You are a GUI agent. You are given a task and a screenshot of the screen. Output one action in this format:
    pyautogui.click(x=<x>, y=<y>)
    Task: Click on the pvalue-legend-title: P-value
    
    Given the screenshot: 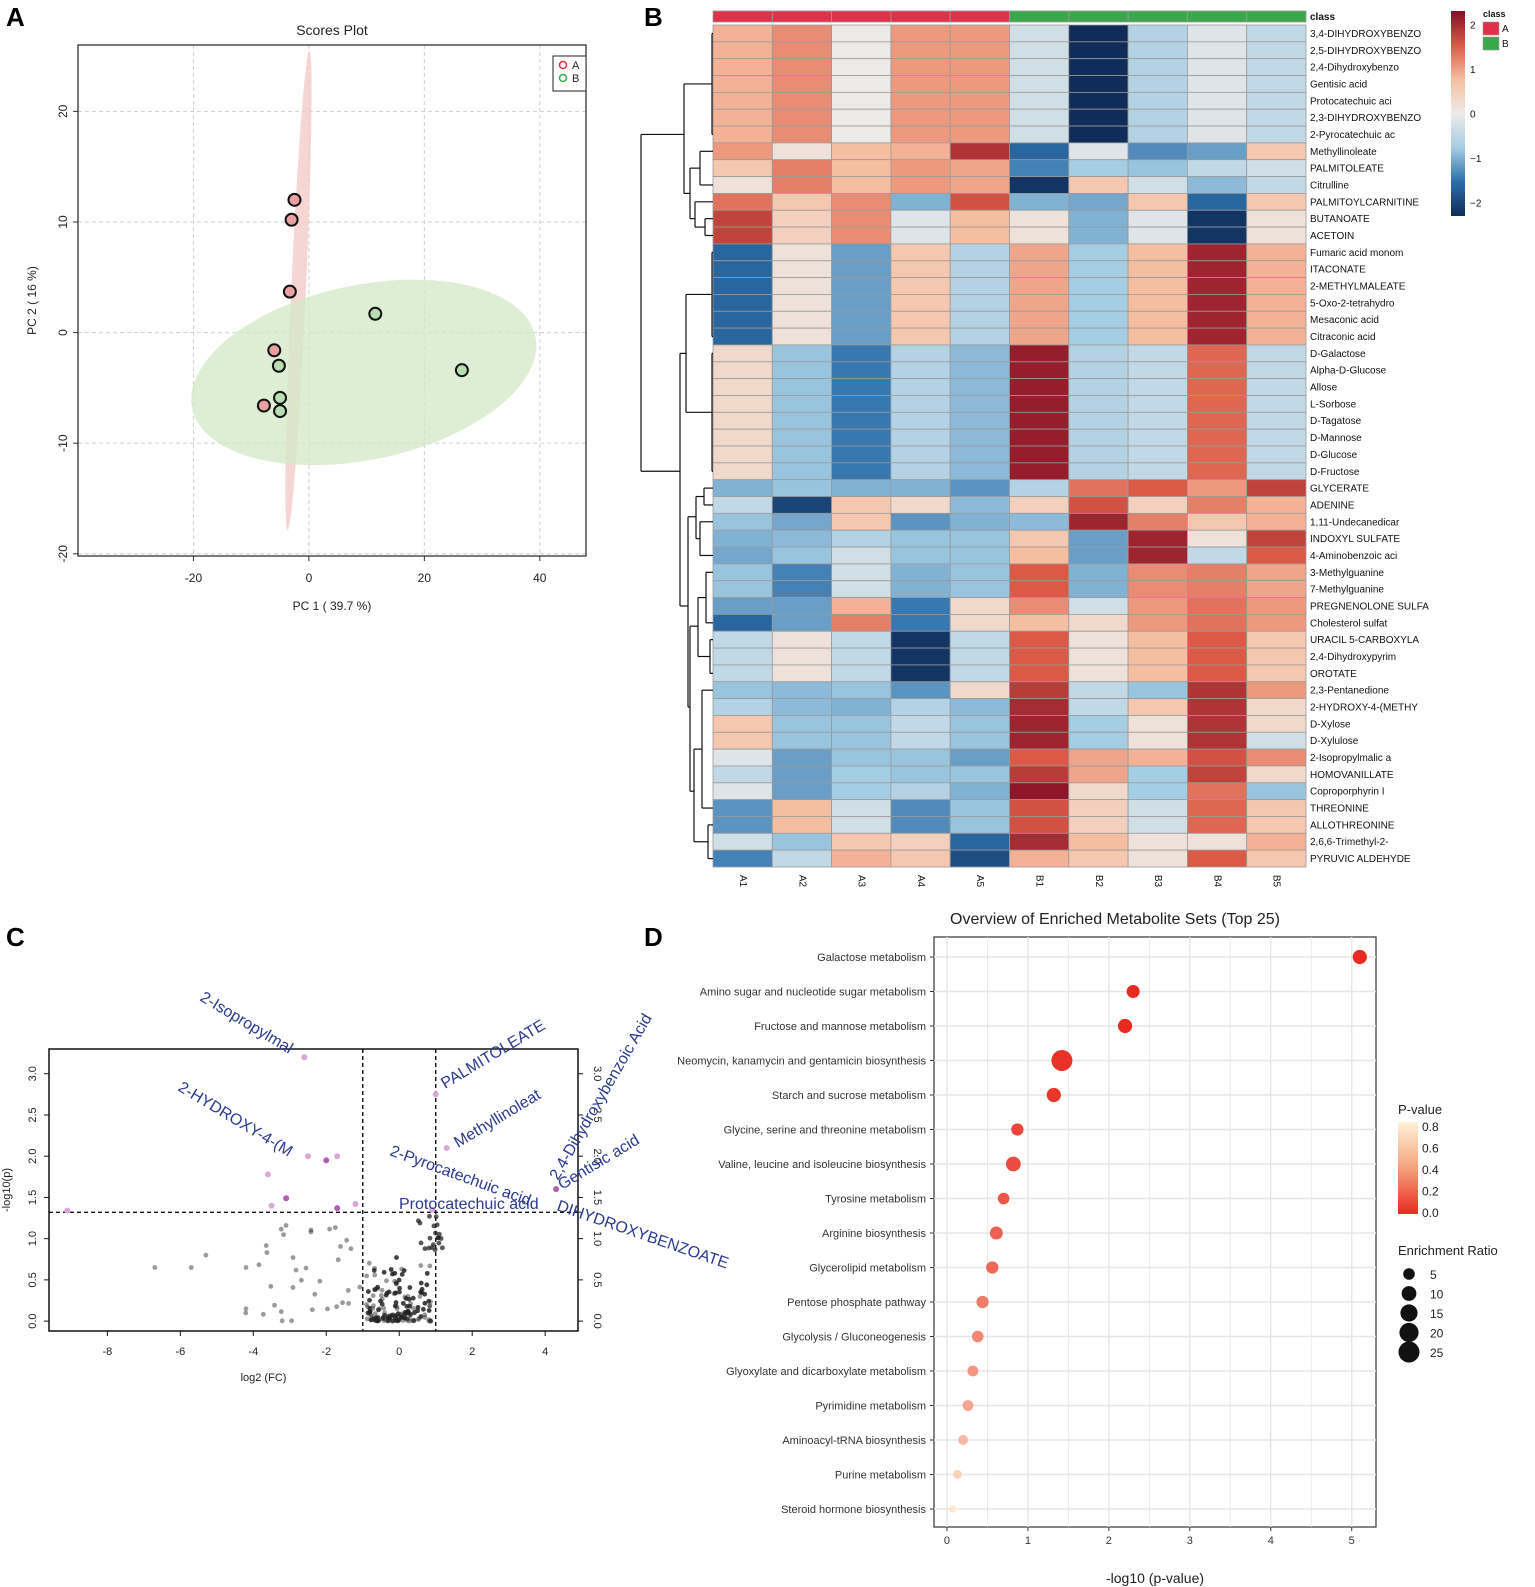 What is the action you would take?
    pyautogui.click(x=1420, y=1109)
    